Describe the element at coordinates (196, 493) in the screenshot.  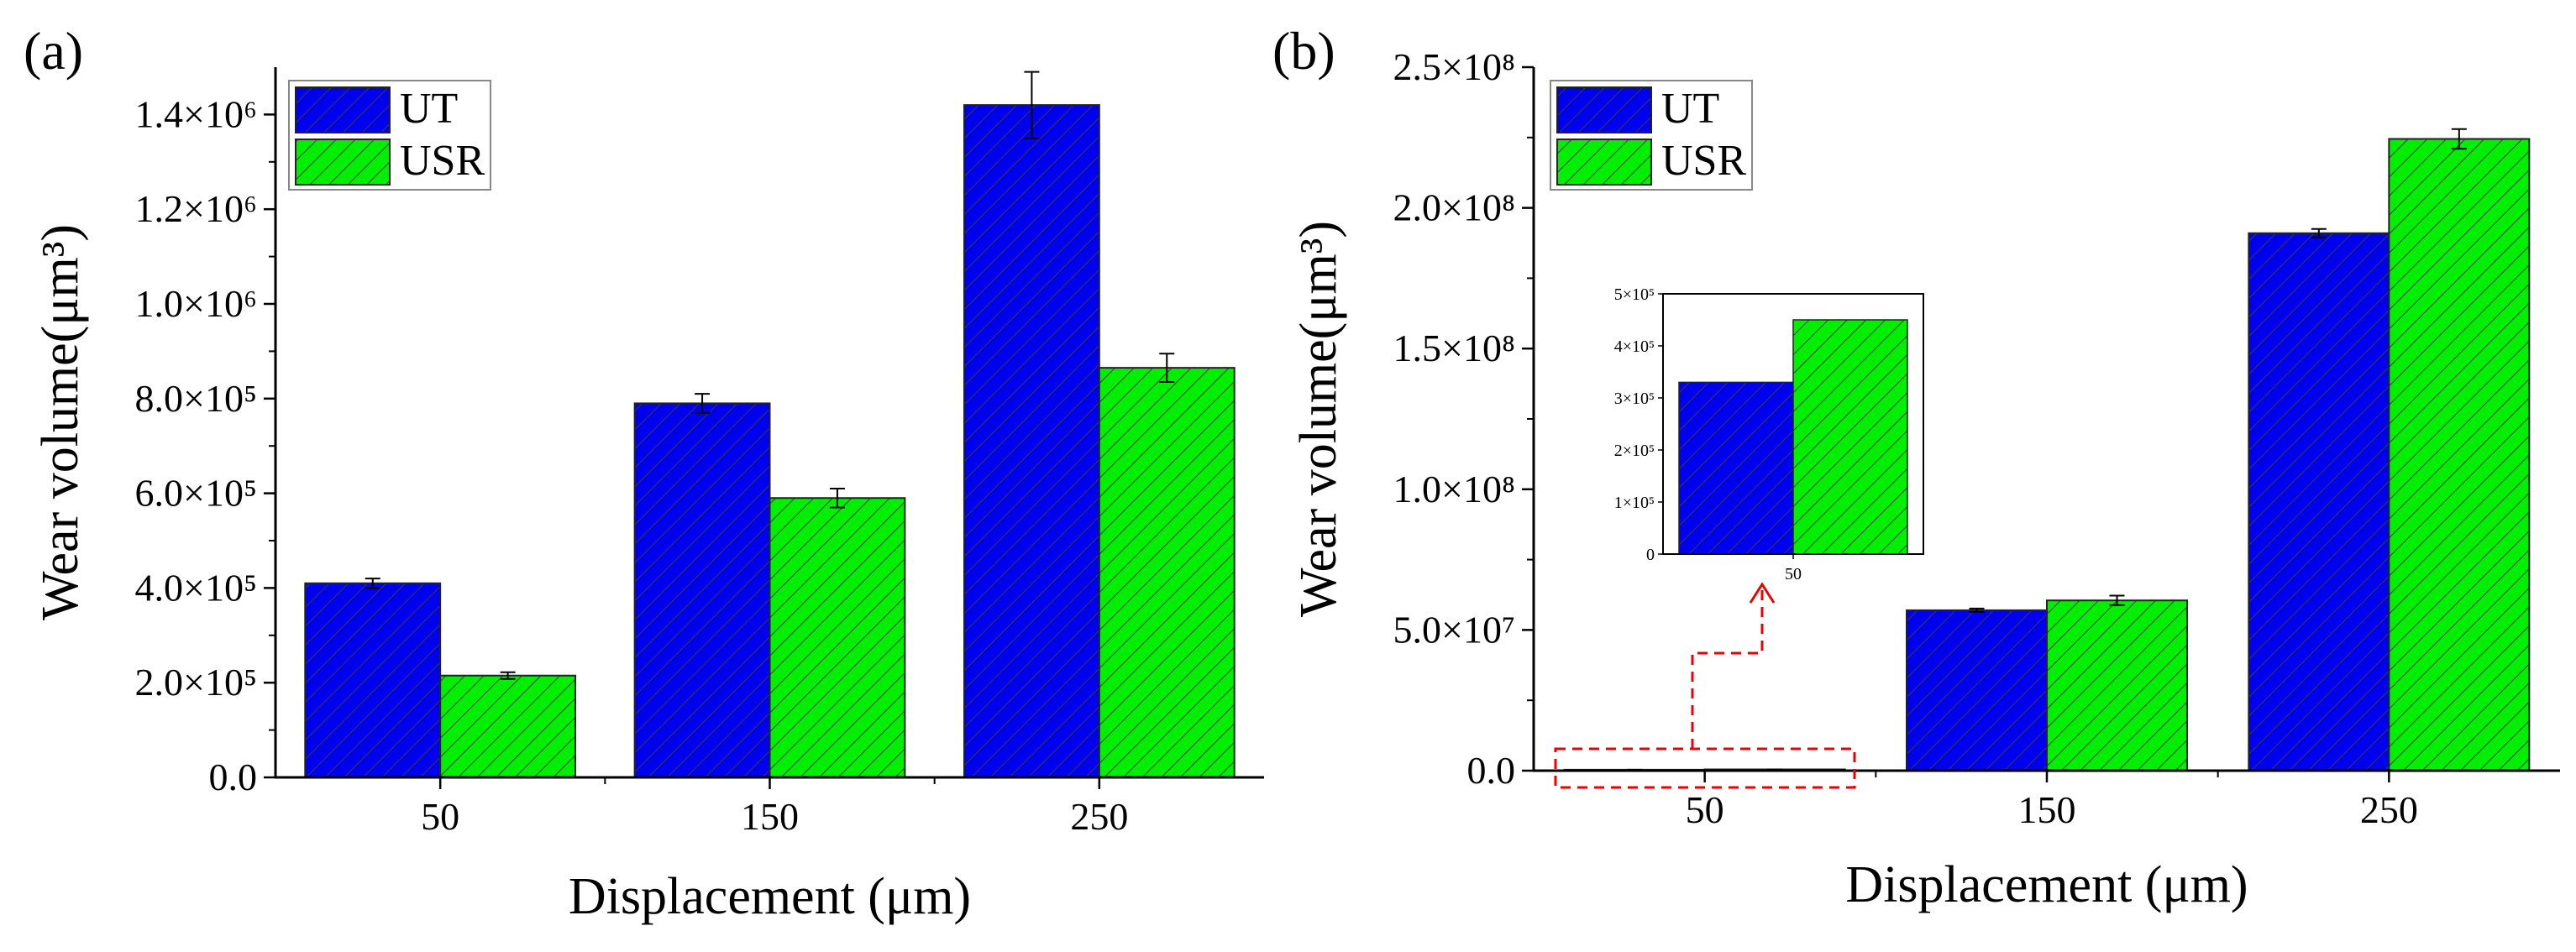
I see `a-y-tick-label: 6.0×10⁵` at that location.